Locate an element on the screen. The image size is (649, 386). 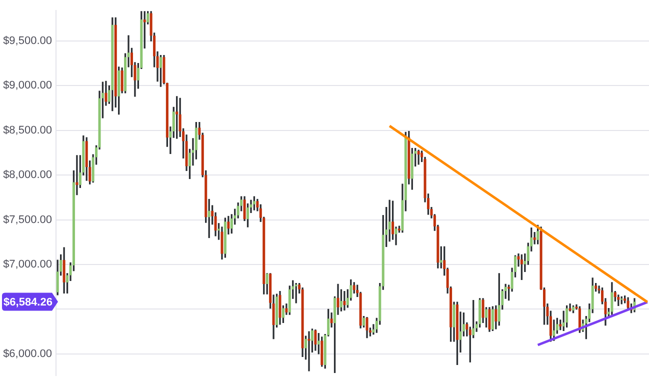
y-tick-label: $9,000.00 is located at coordinates (27, 86).